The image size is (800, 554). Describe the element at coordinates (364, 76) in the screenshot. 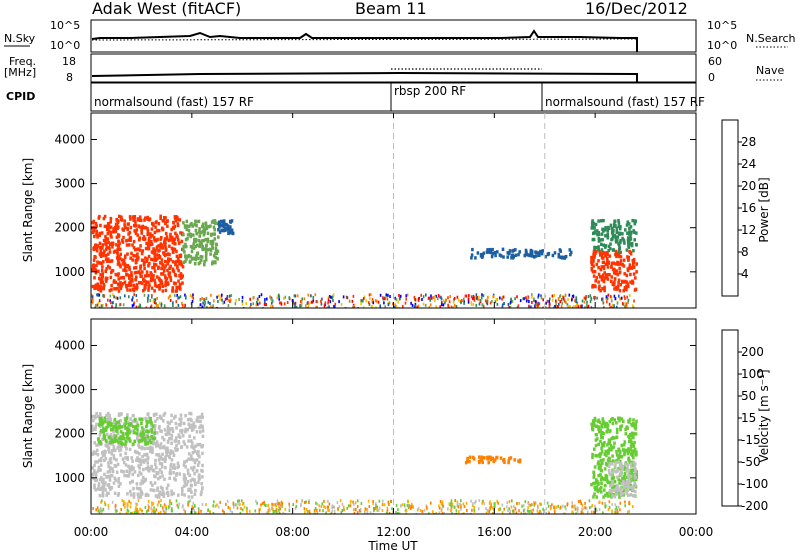

I see `freq-series` at that location.